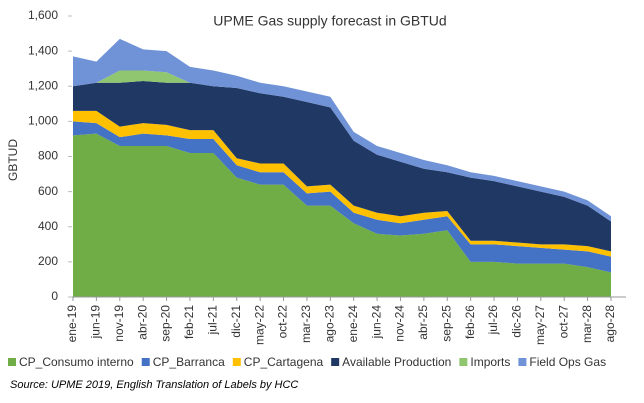 Image resolution: width=644 pixels, height=403 pixels. I want to click on x-tick-label: ago-28, so click(610, 324).